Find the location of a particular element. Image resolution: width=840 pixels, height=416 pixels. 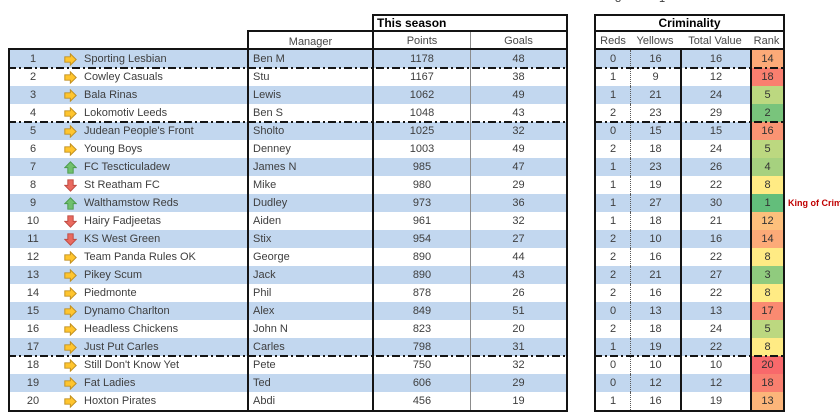

points-column-header: Points is located at coordinates (421, 40).